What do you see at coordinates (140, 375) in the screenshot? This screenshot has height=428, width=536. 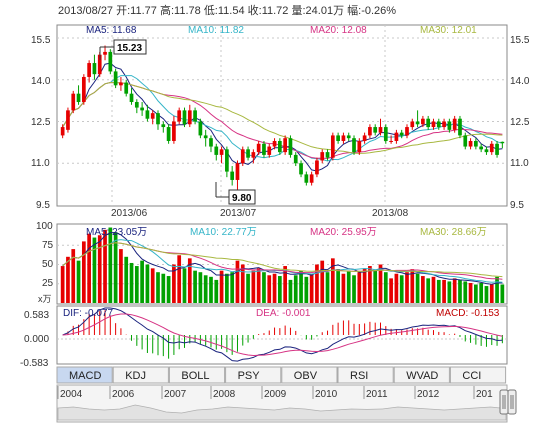 I see `tab-kdj: KDJ` at bounding box center [140, 375].